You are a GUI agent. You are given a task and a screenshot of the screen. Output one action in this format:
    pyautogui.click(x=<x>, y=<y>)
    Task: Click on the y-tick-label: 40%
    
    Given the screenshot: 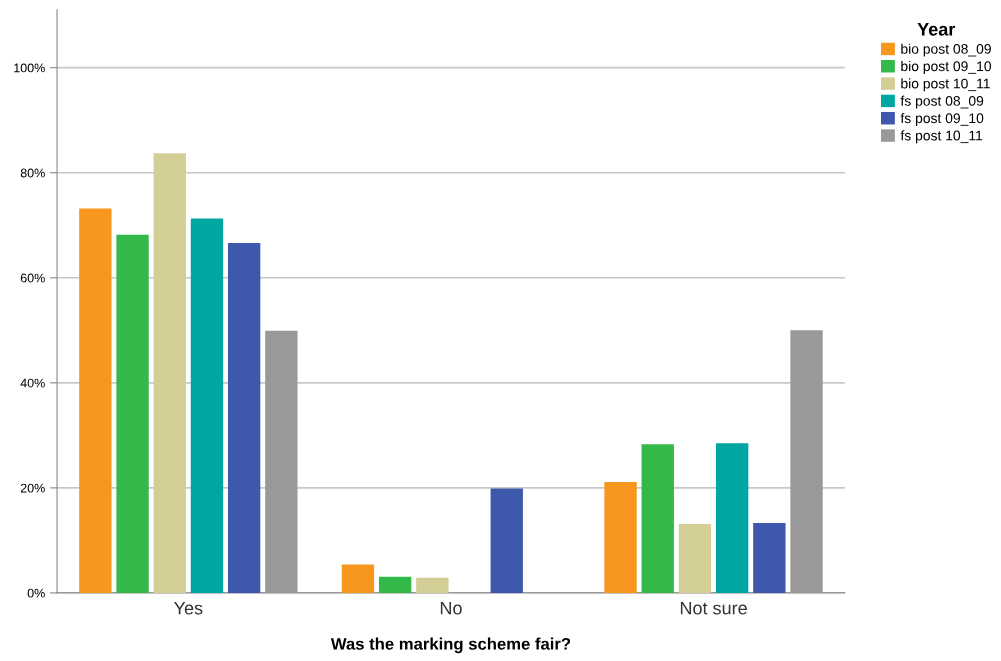 What is the action you would take?
    pyautogui.click(x=32, y=383)
    